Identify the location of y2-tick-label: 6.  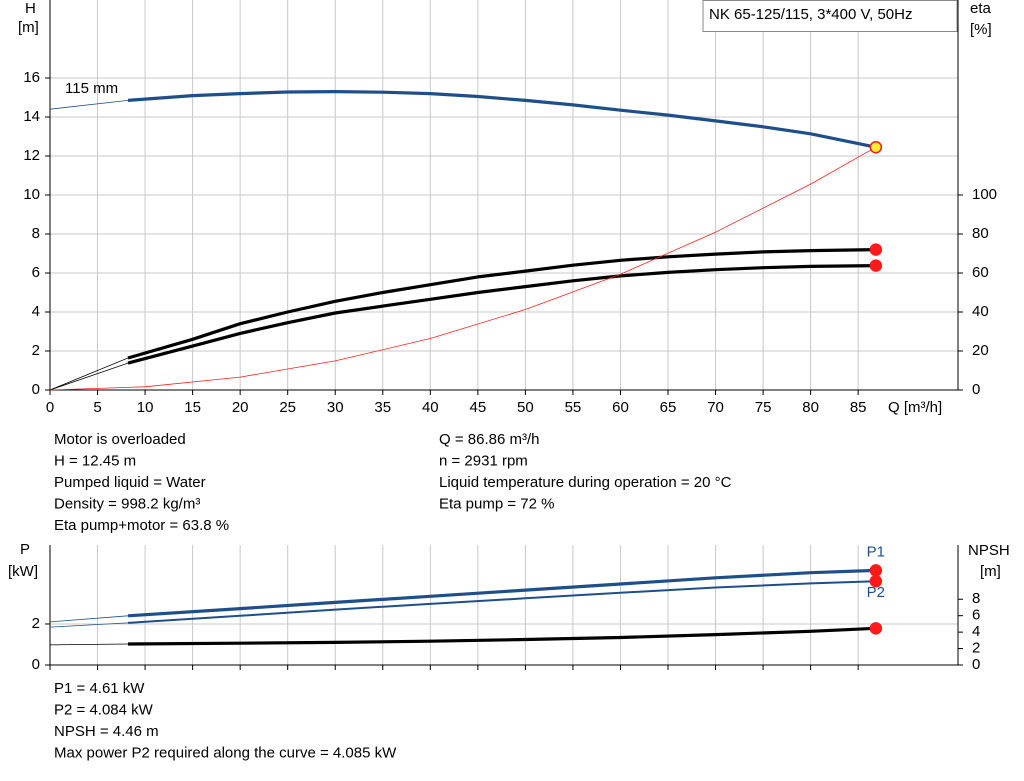
(976, 615).